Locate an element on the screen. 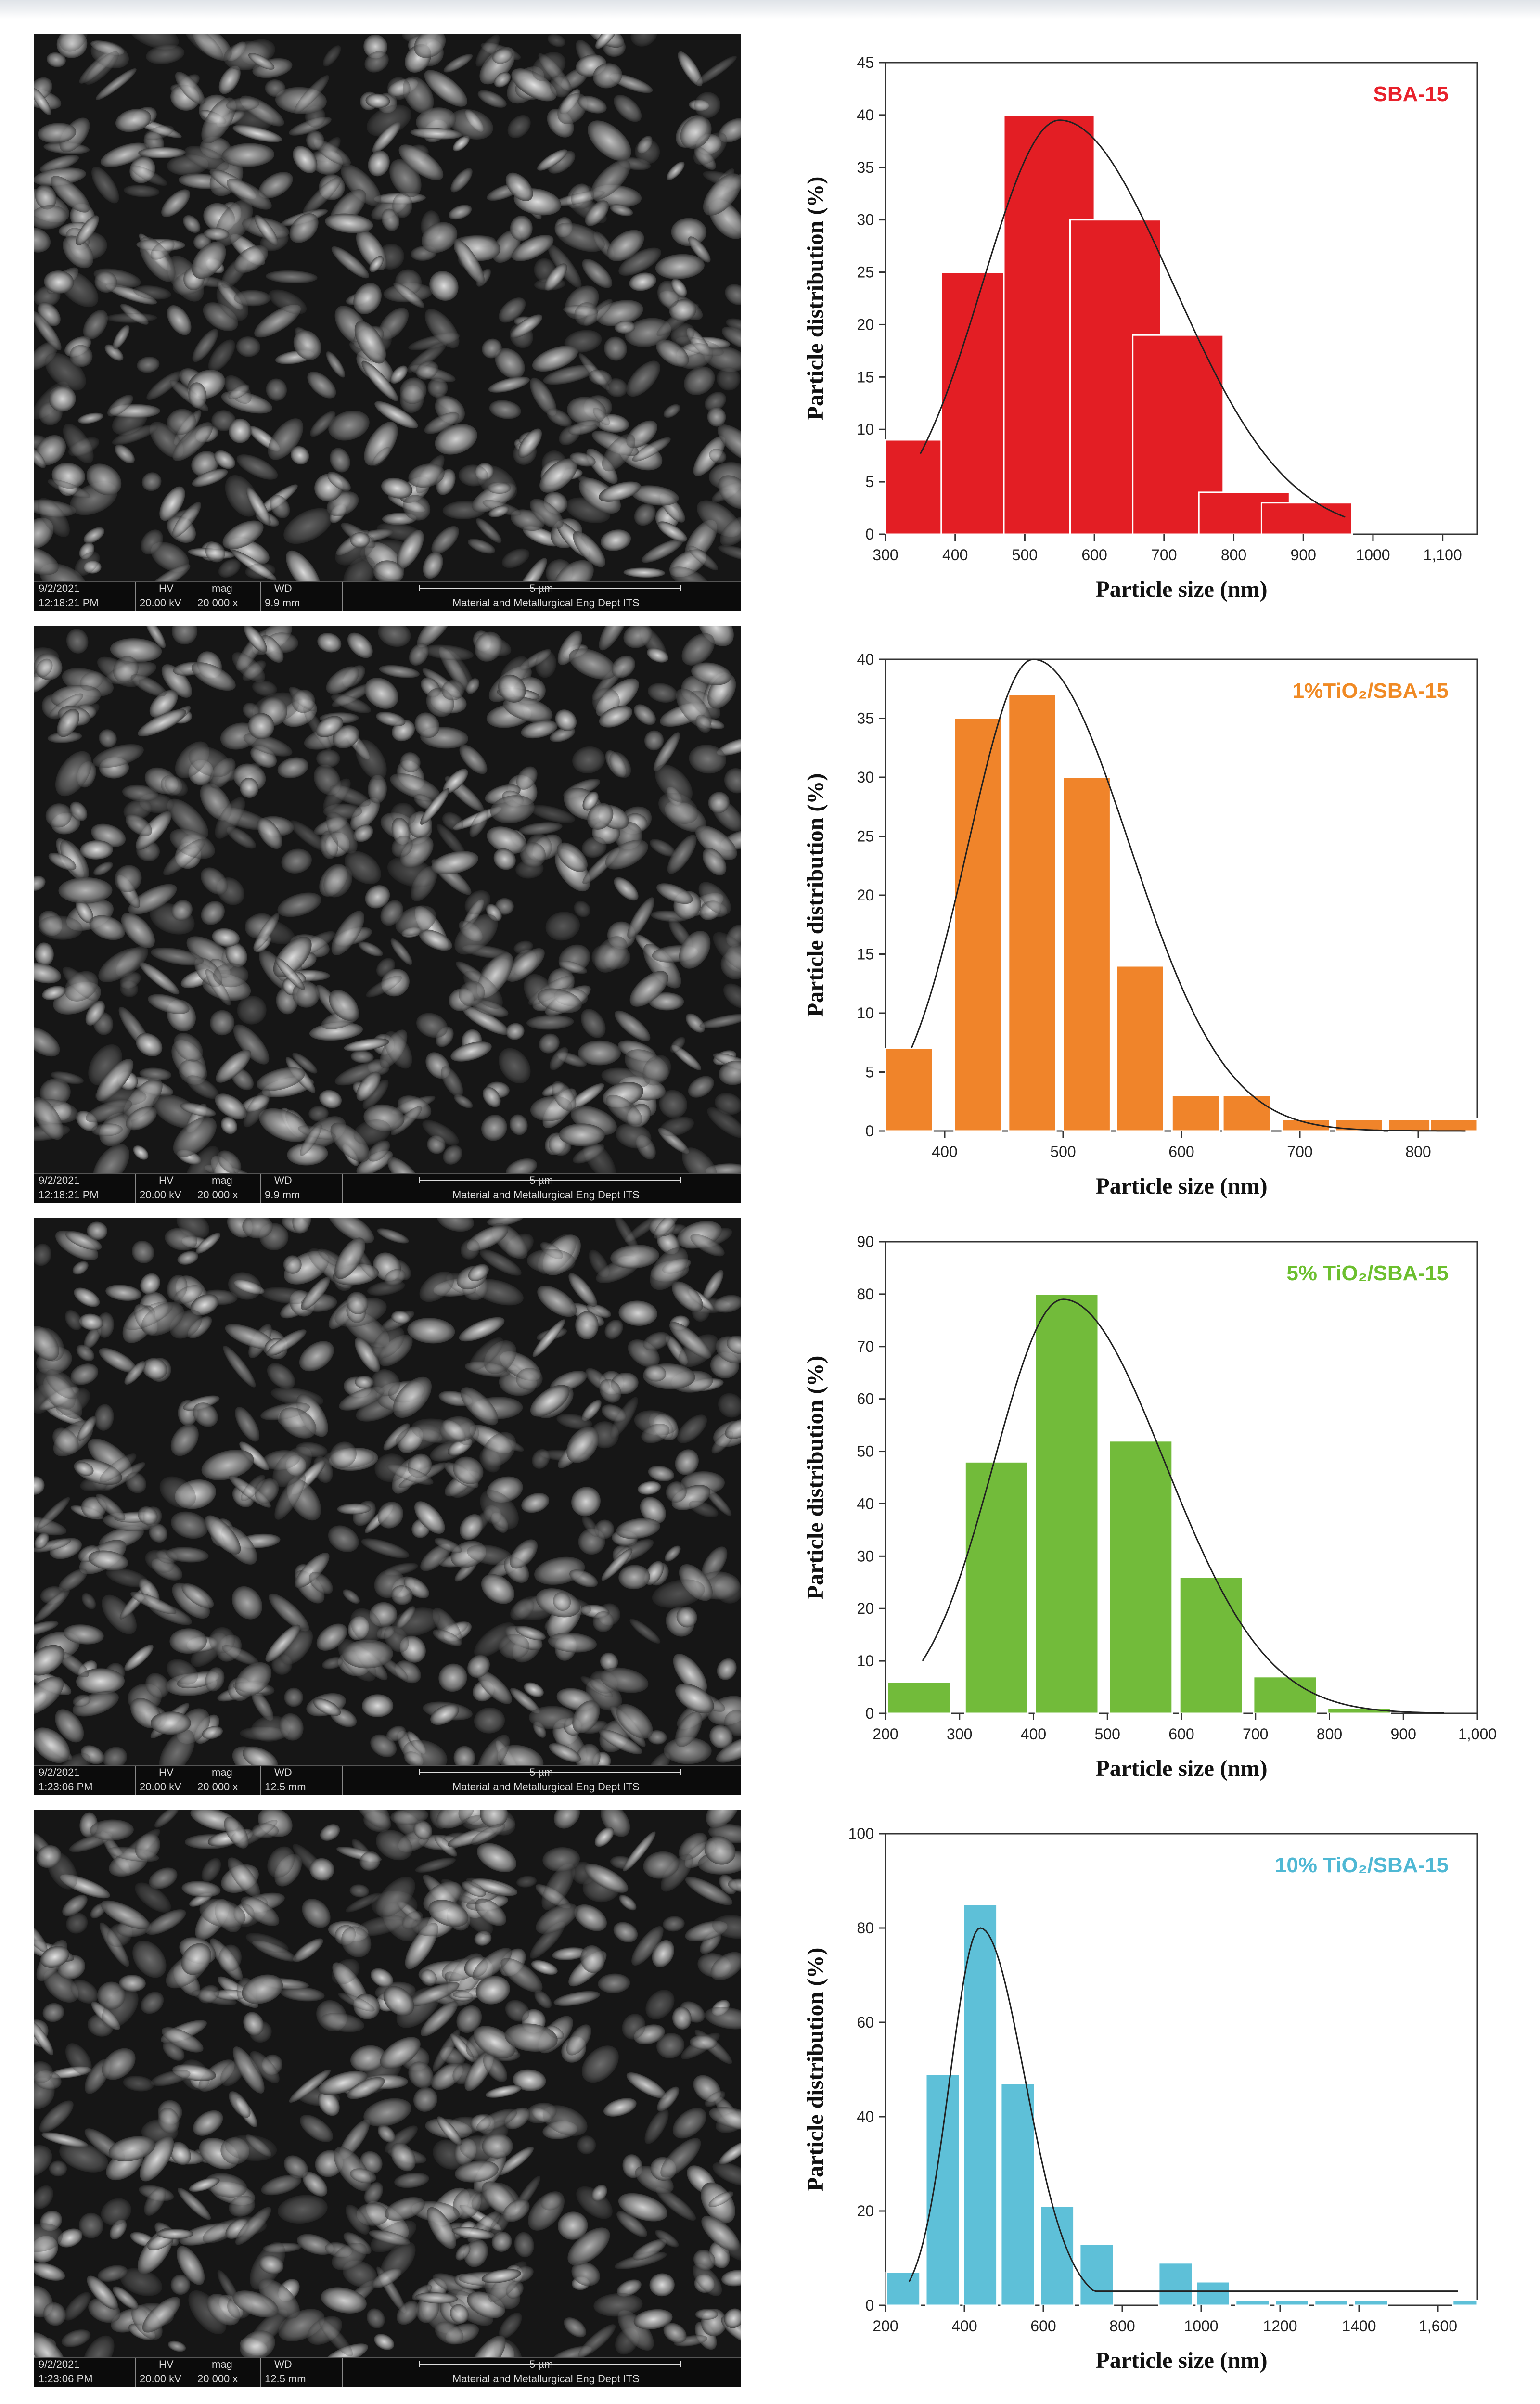 Image resolution: width=1540 pixels, height=2404 pixels. sem-time: 1:23:06 PM is located at coordinates (65, 1787).